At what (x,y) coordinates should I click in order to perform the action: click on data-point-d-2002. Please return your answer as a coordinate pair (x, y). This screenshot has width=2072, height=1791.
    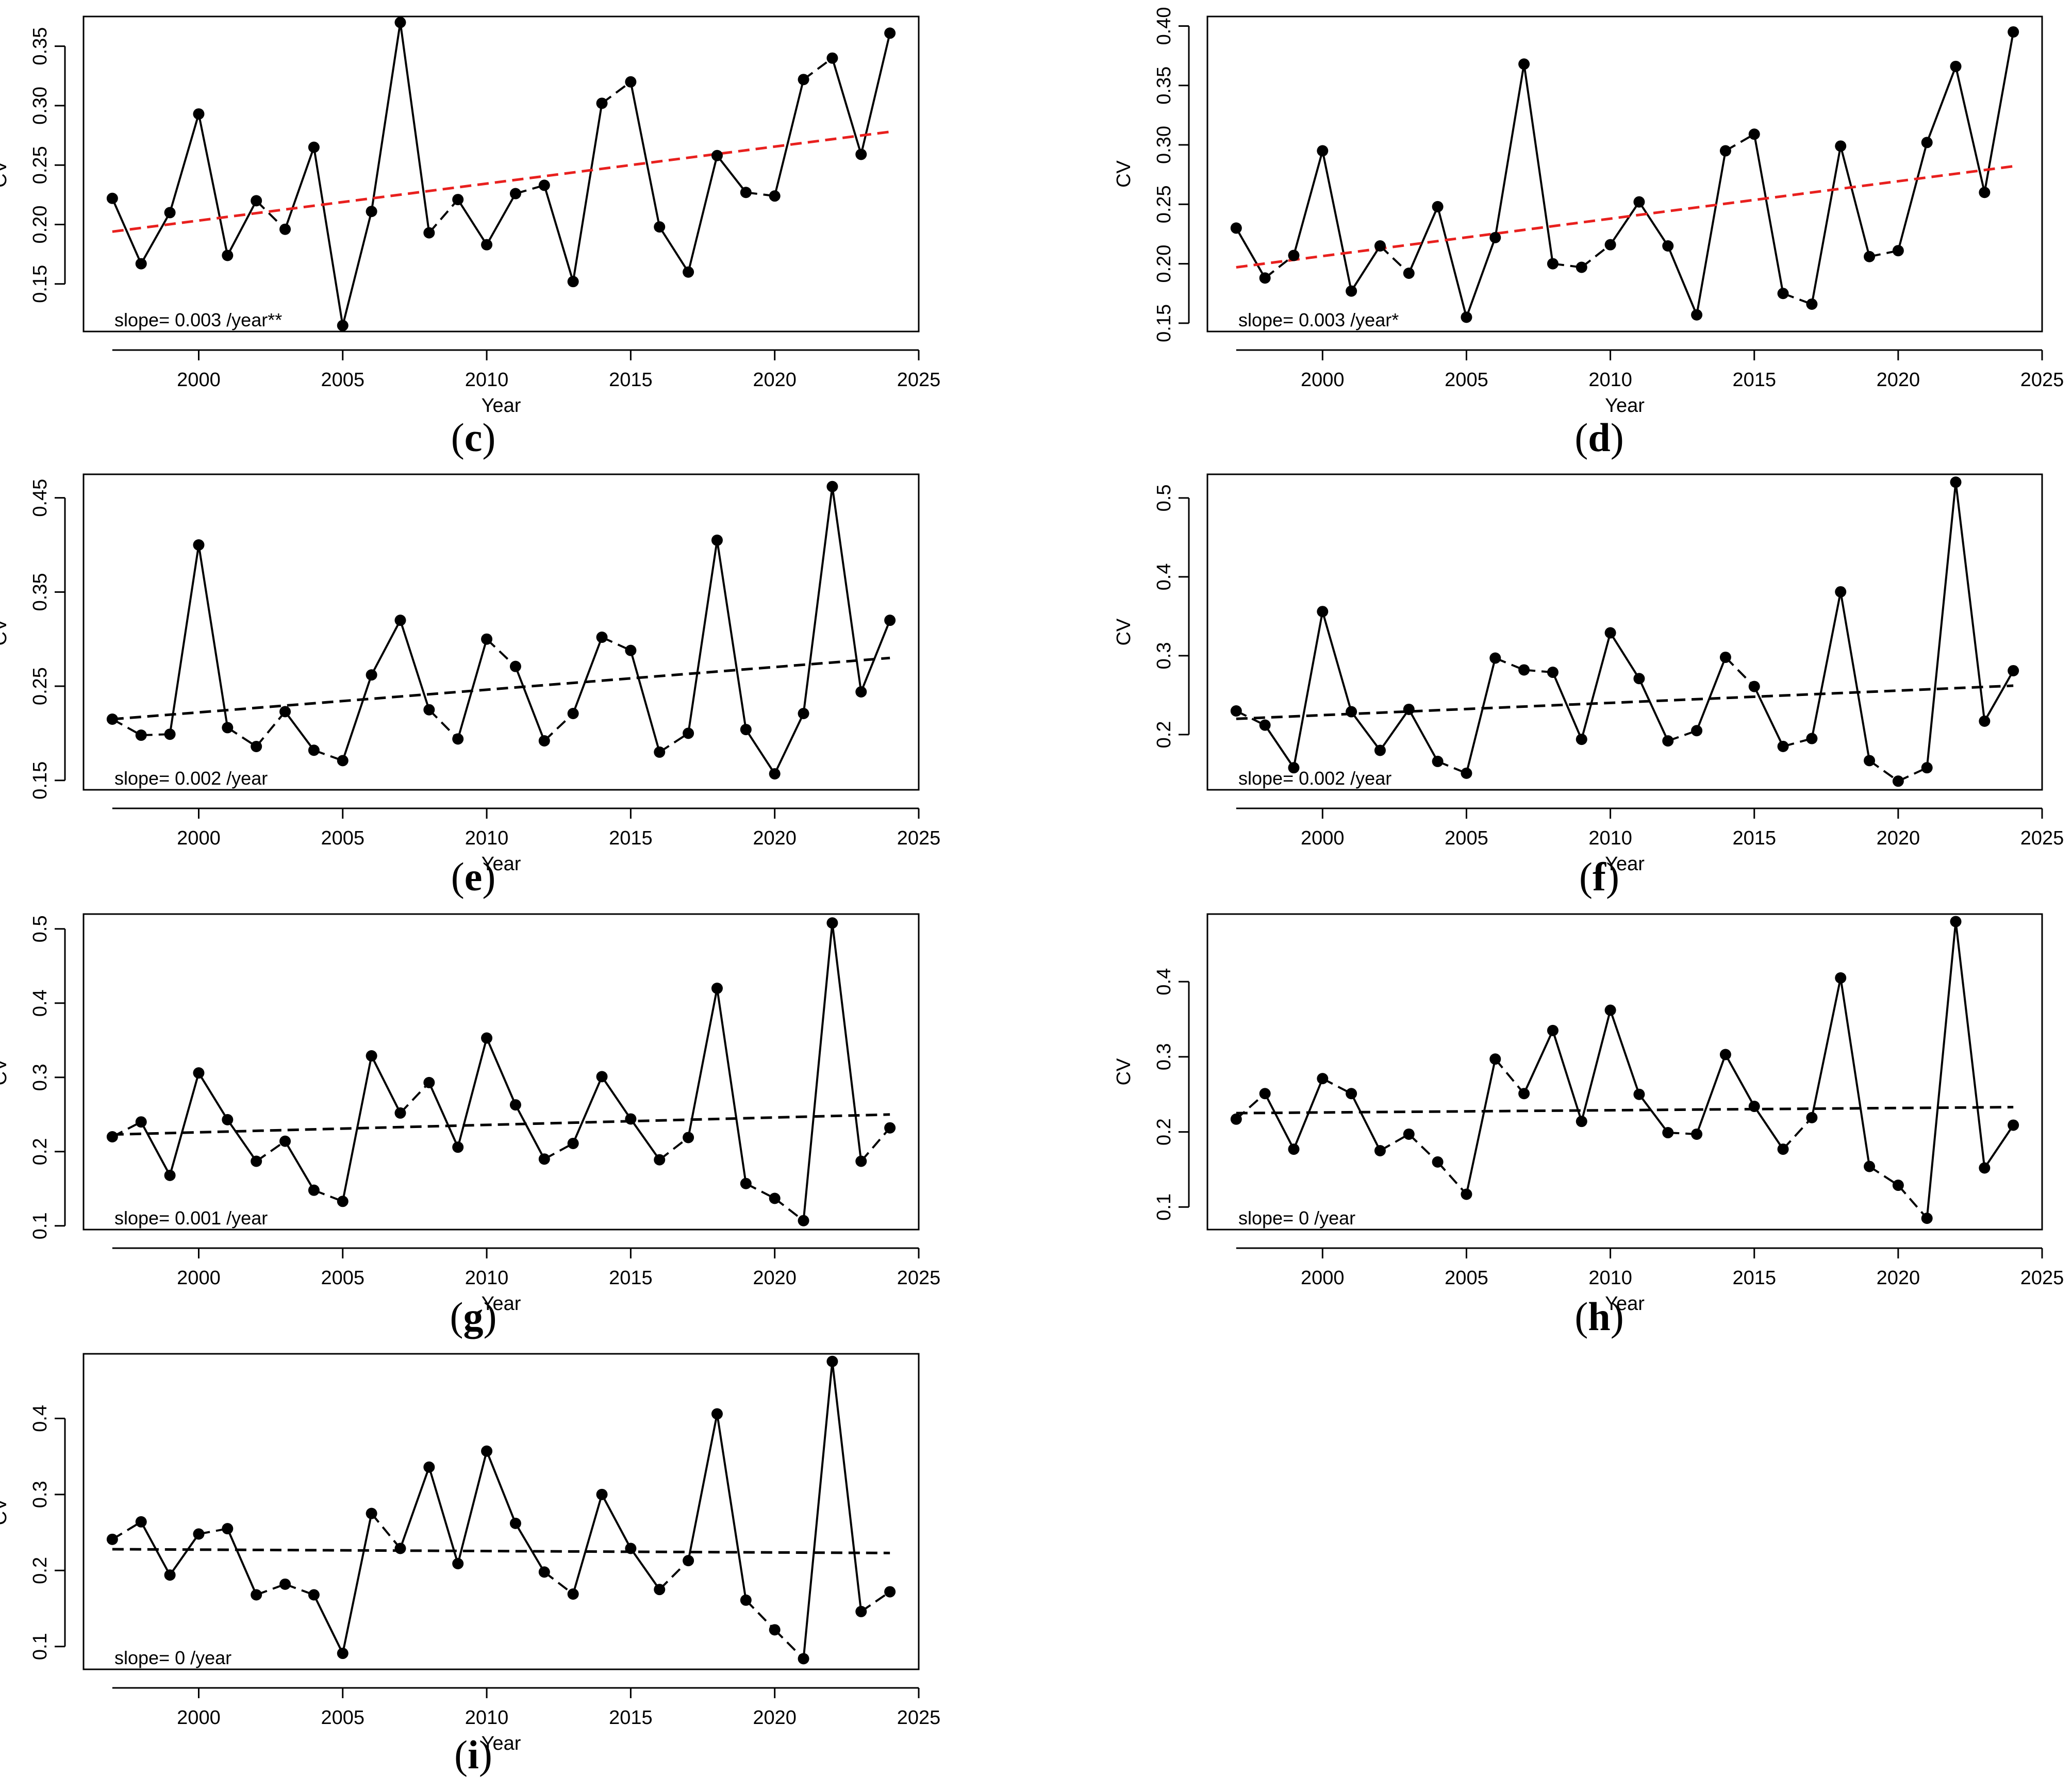
    Looking at the image, I should click on (1380, 246).